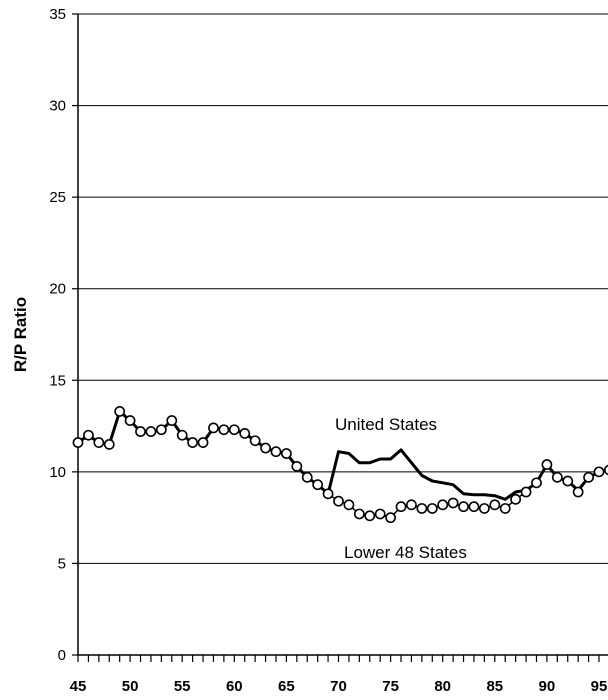 The image size is (608, 700). I want to click on x-tick-label: 70, so click(338, 686).